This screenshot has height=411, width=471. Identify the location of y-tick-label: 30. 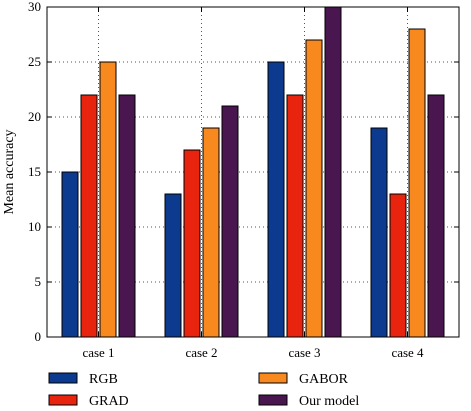
(34, 7).